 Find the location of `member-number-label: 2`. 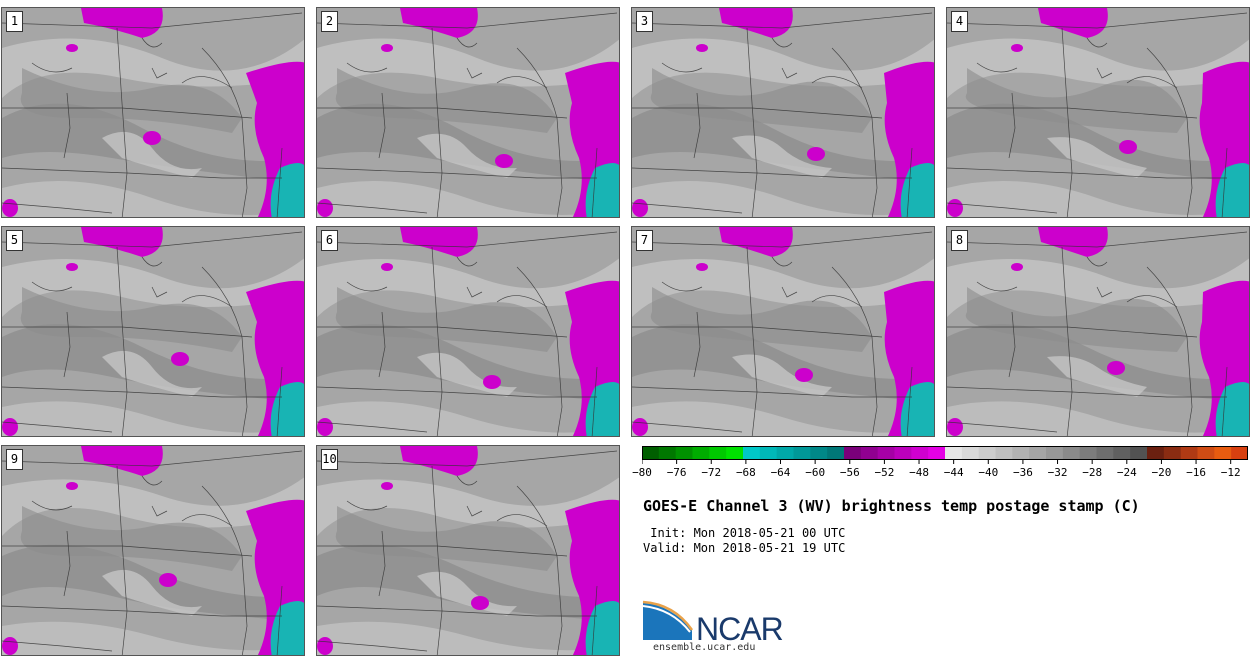

member-number-label: 2 is located at coordinates (329, 21).